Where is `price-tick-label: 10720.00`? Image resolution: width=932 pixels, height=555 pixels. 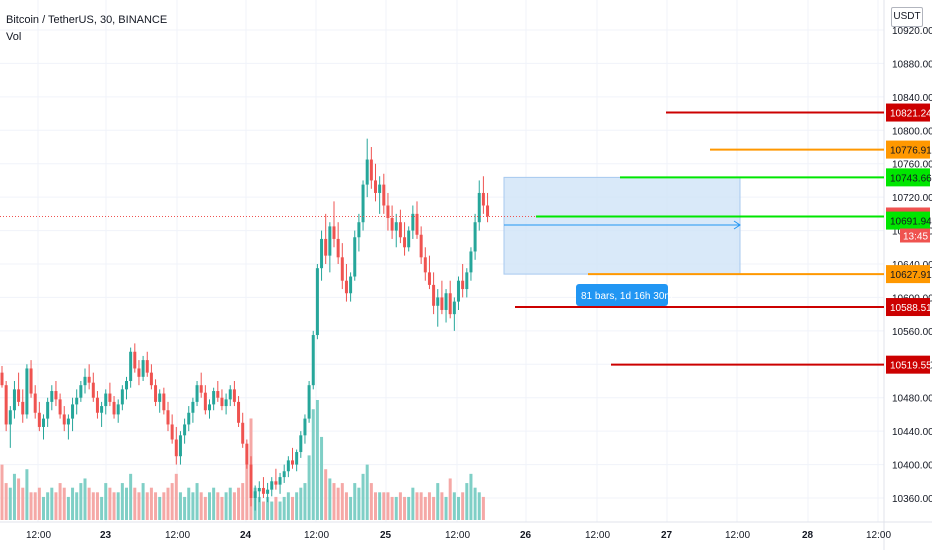
price-tick-label: 10720.00 is located at coordinates (912, 198).